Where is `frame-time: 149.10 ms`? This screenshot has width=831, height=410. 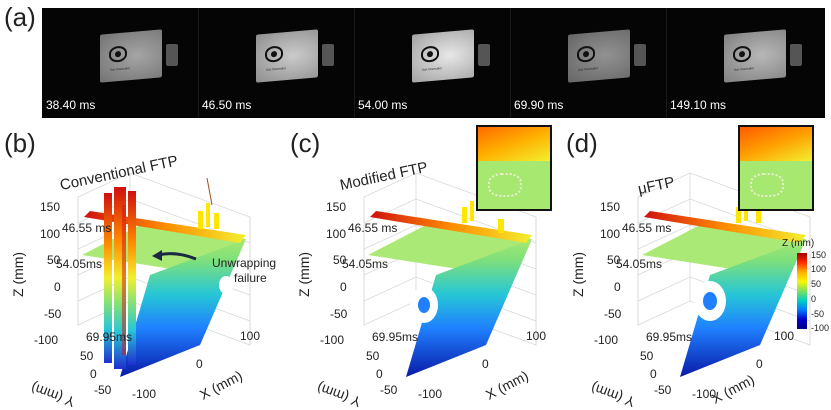 frame-time: 149.10 ms is located at coordinates (698, 105).